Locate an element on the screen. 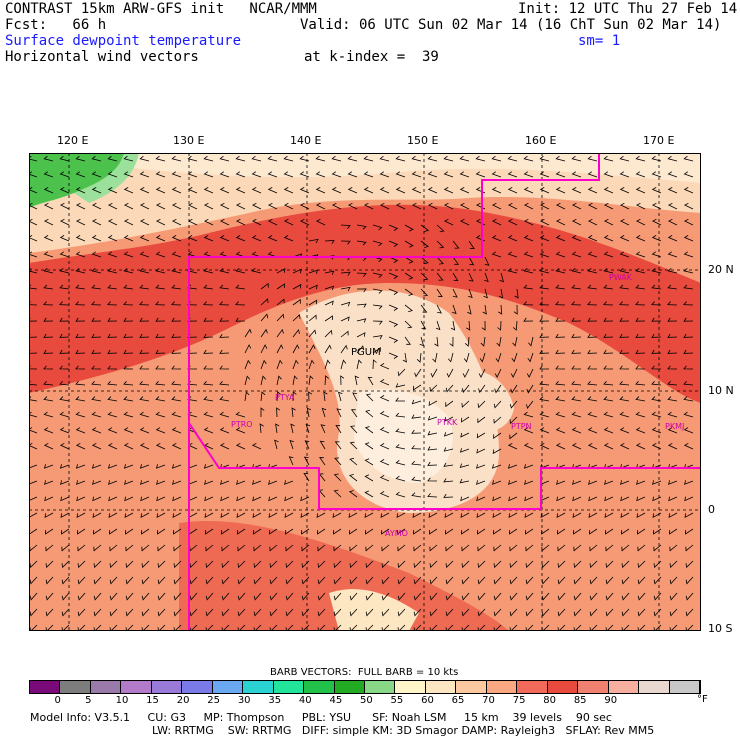 The width and height of the screenshot is (740, 740). colorbar-tick-label: 90 is located at coordinates (611, 700).